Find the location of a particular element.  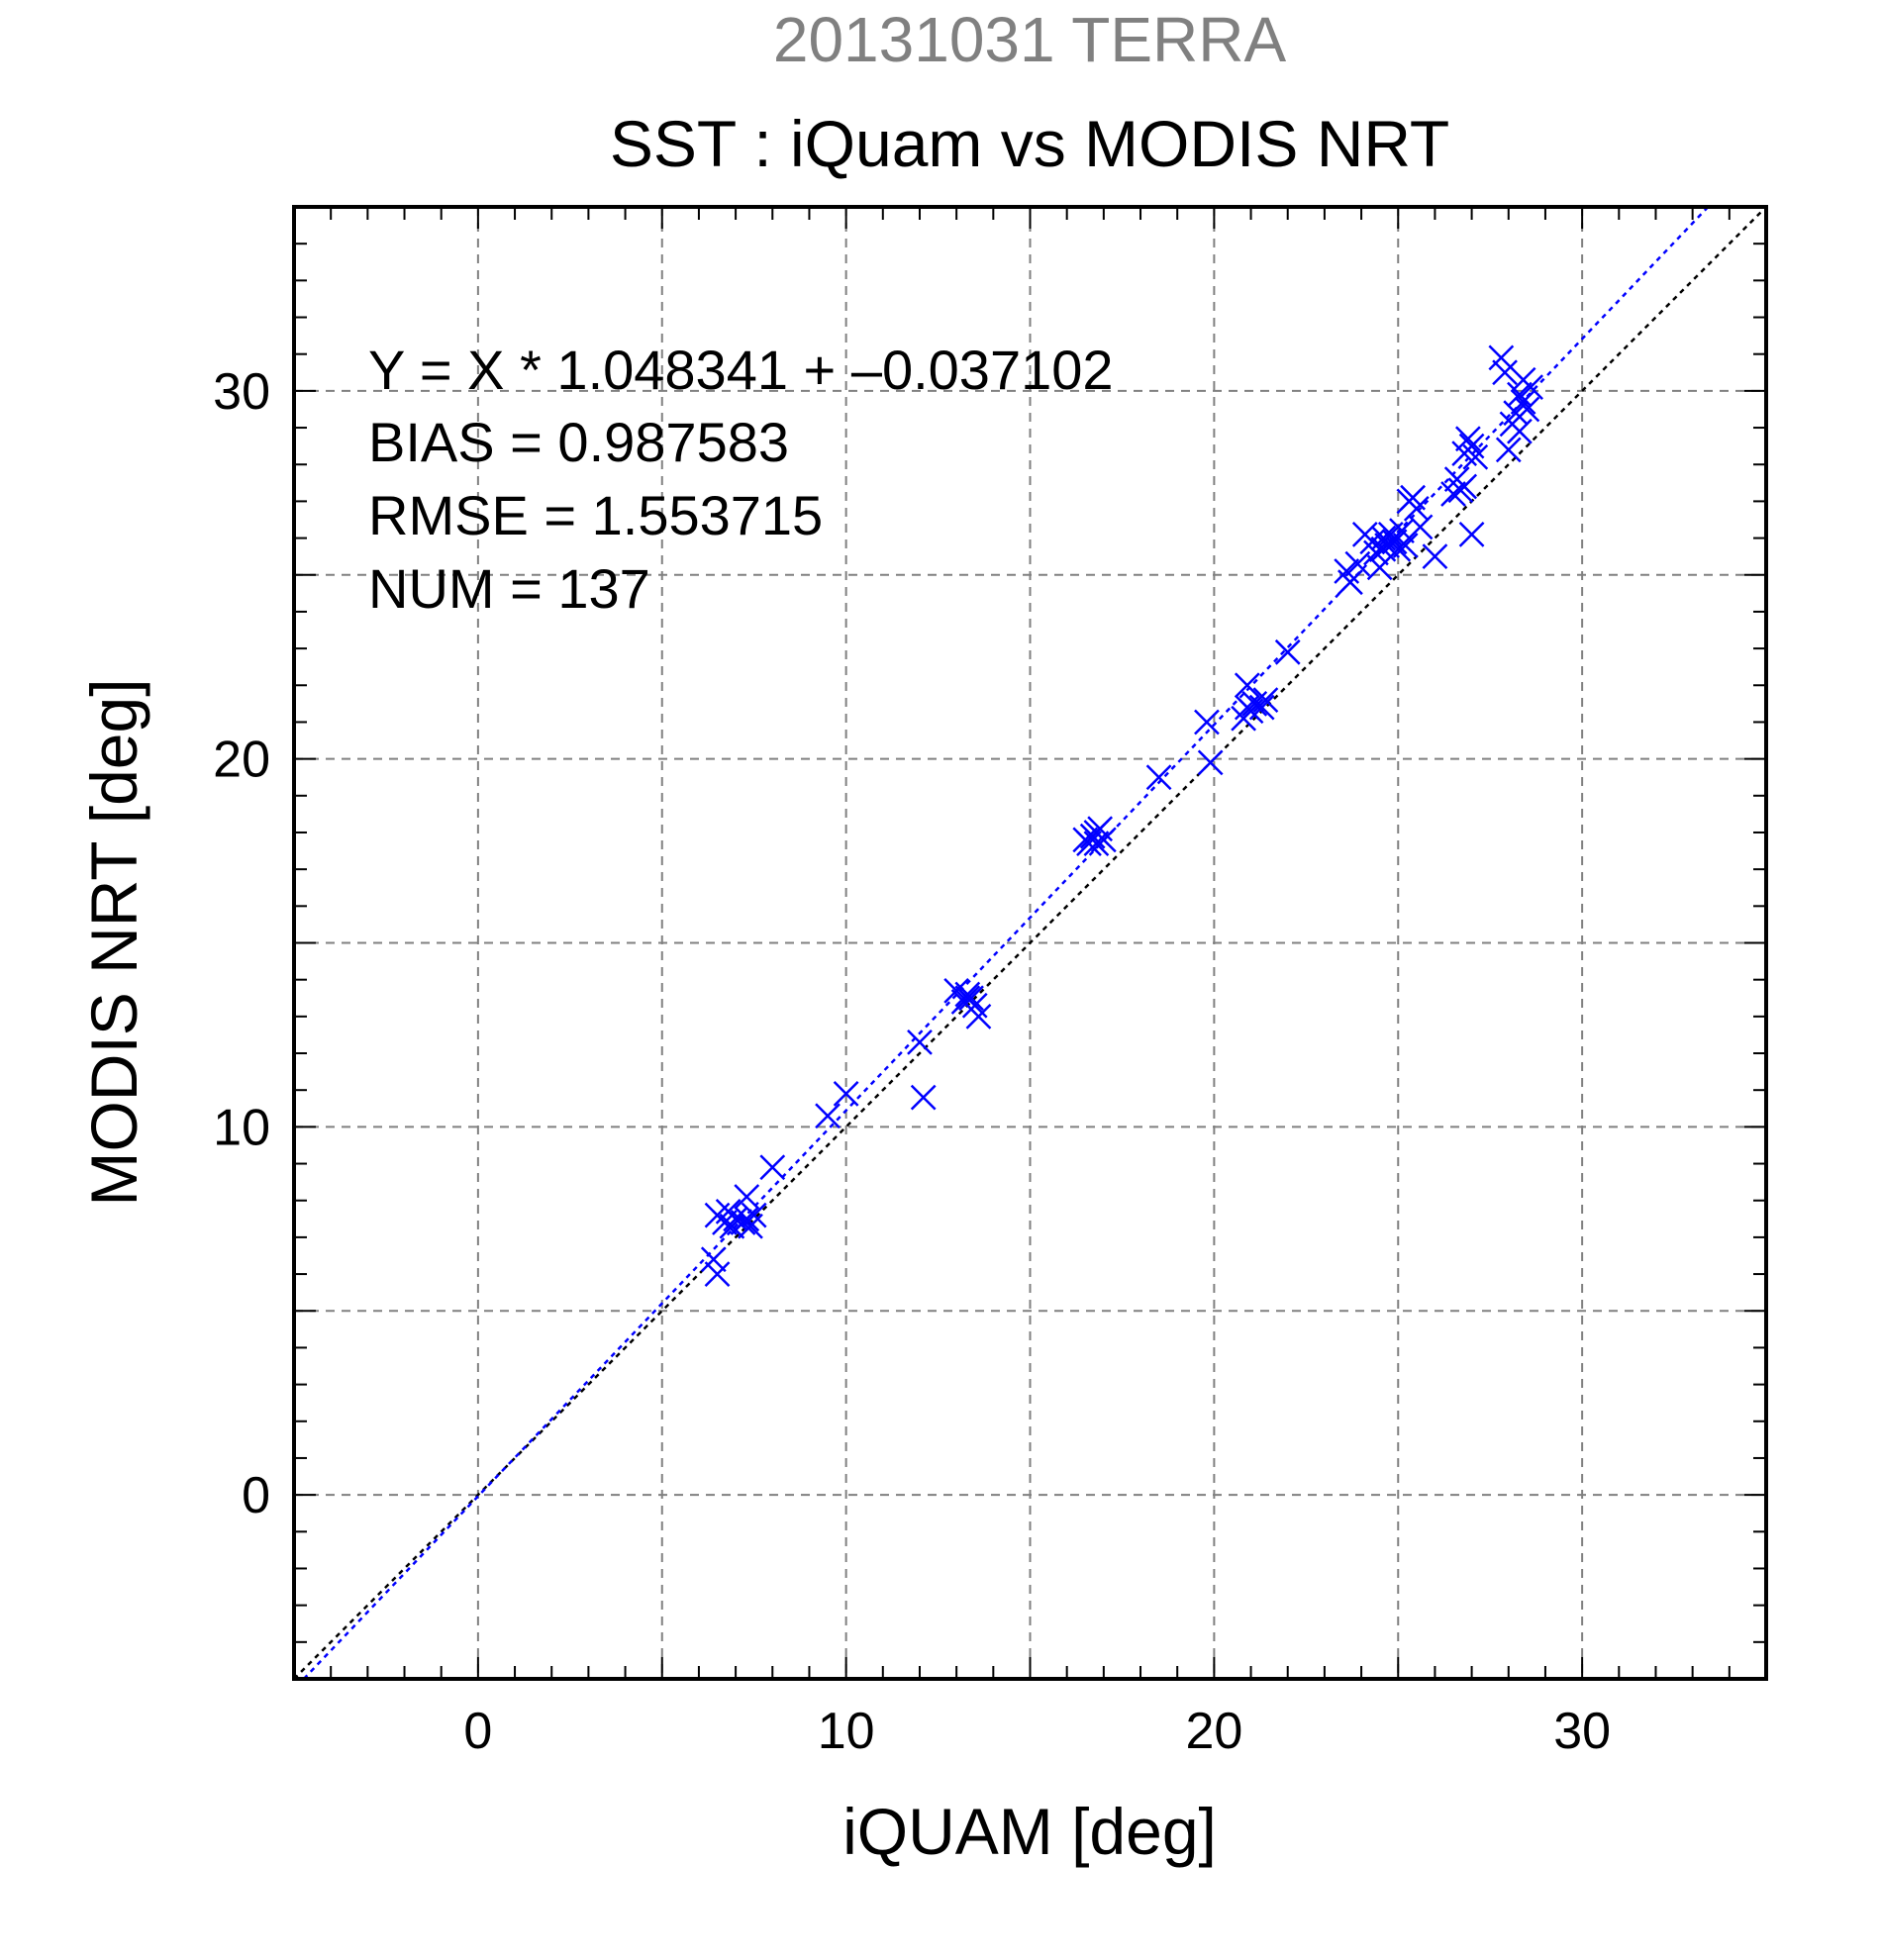

y-axis-title: MODIS NRT [deg] is located at coordinates (113, 942).